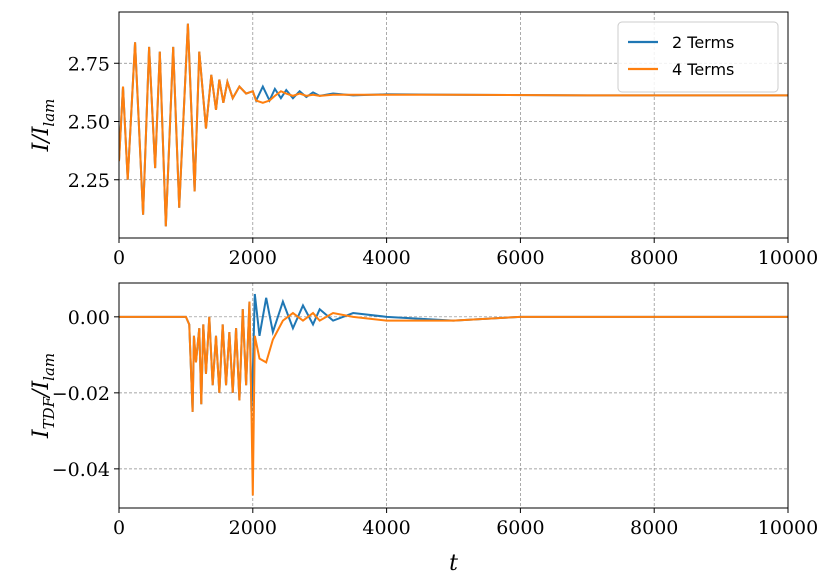 The width and height of the screenshot is (830, 587). What do you see at coordinates (41, 433) in the screenshot?
I see `y-label-part: I` at bounding box center [41, 433].